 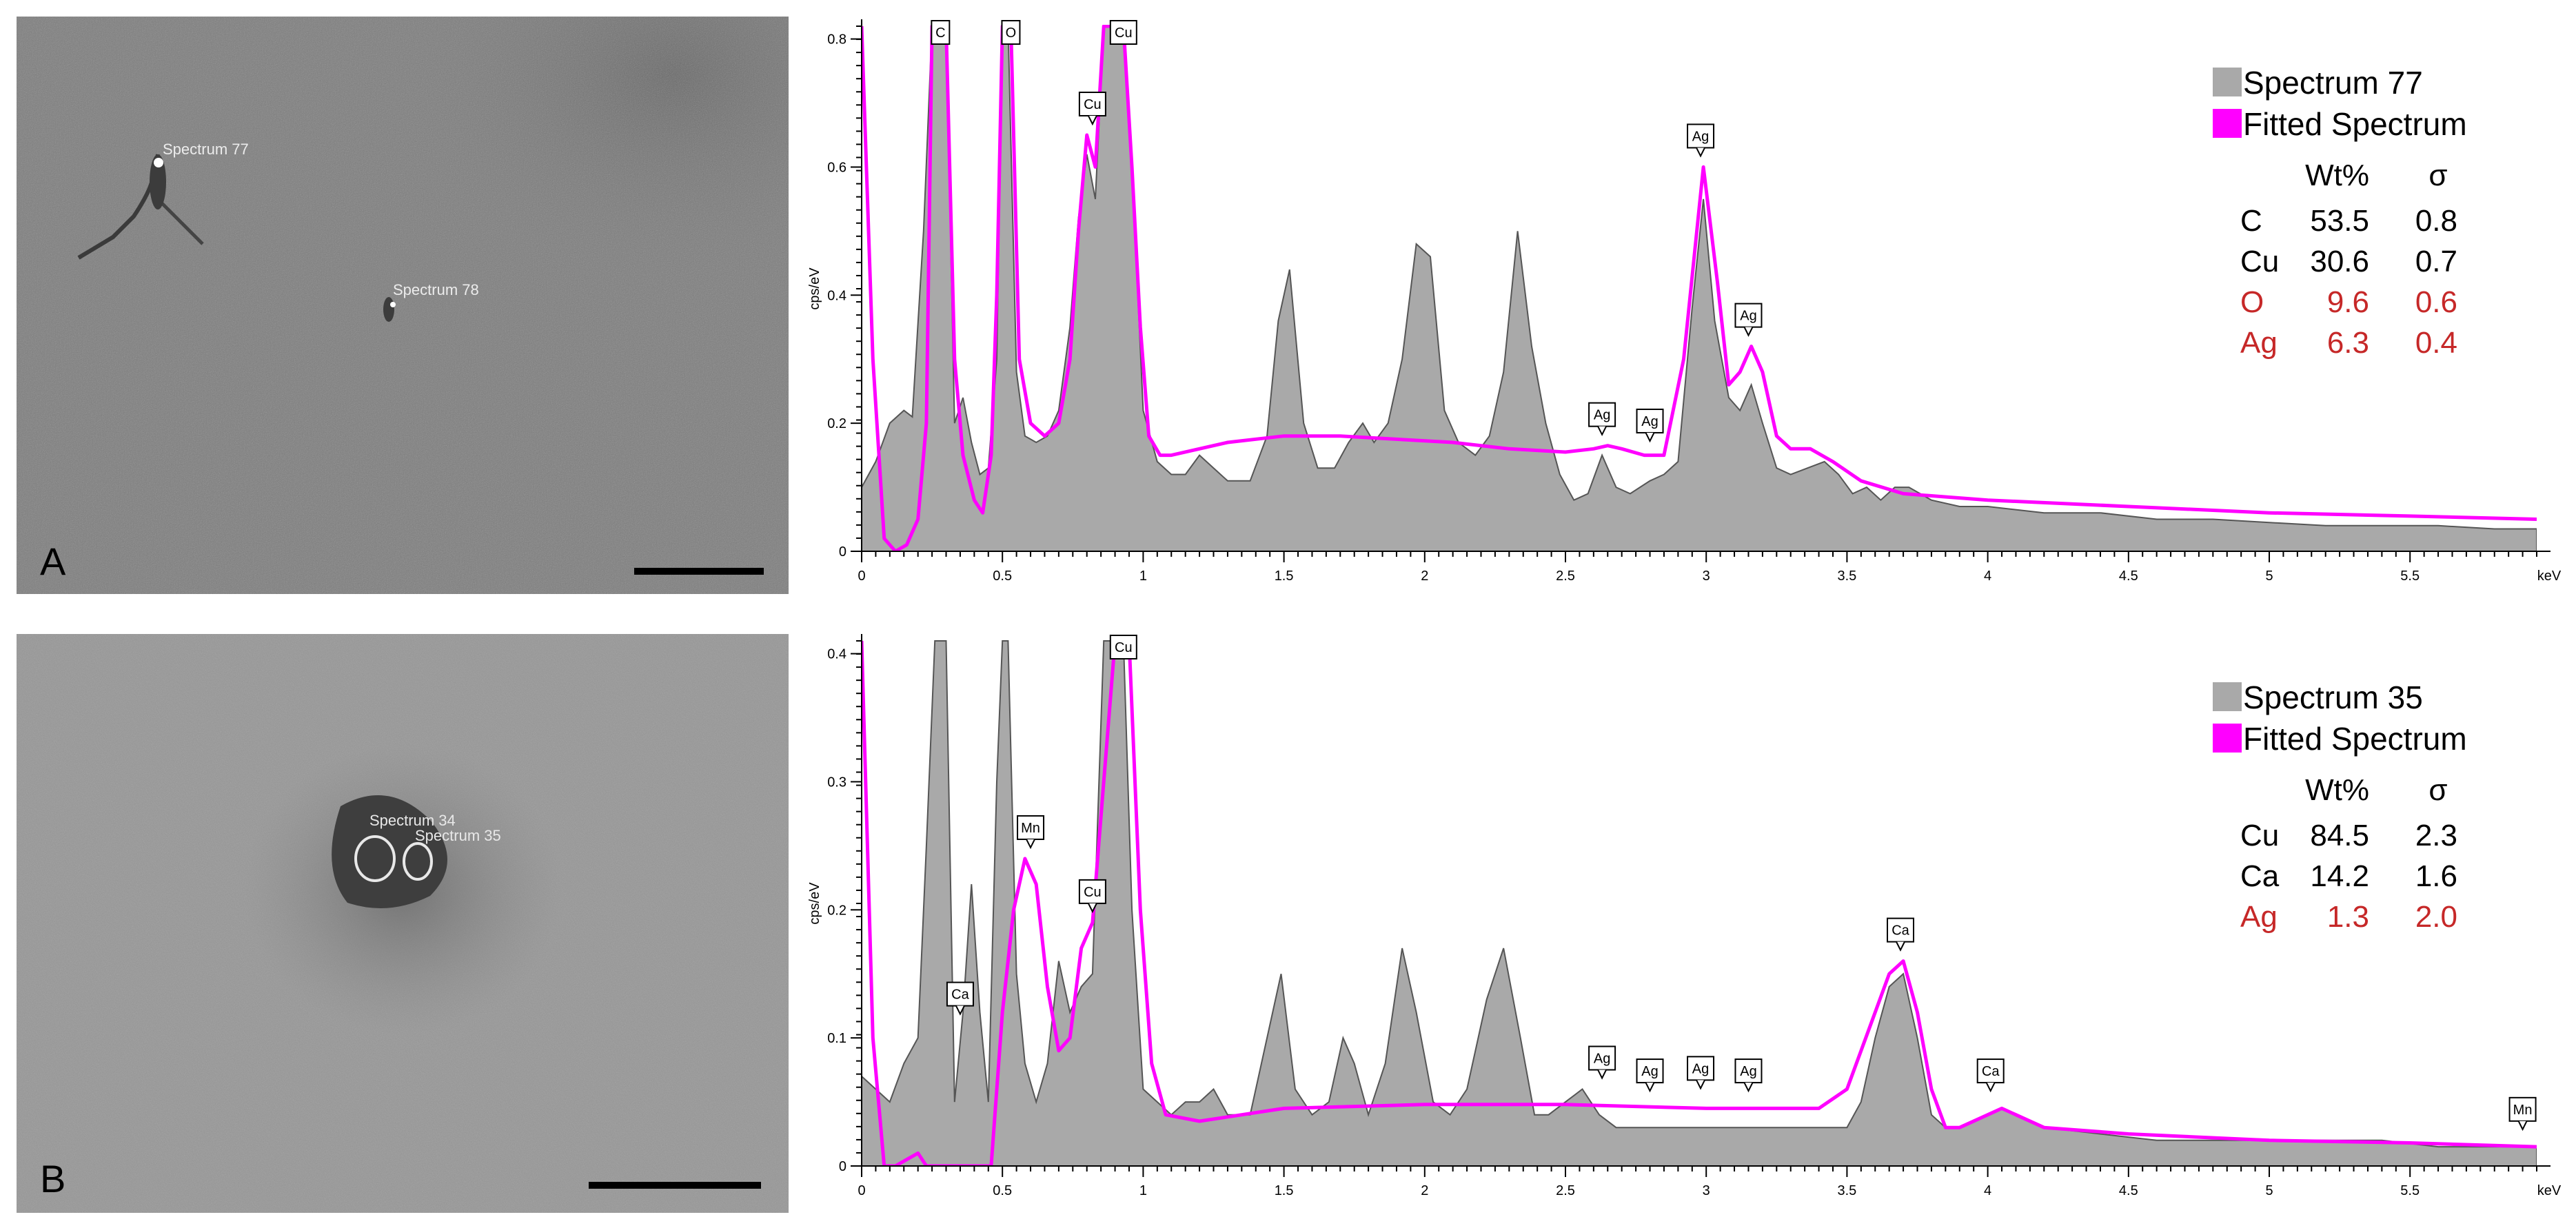 What do you see at coordinates (2333, 697) in the screenshot?
I see `legend-label-measured: Spectrum 35` at bounding box center [2333, 697].